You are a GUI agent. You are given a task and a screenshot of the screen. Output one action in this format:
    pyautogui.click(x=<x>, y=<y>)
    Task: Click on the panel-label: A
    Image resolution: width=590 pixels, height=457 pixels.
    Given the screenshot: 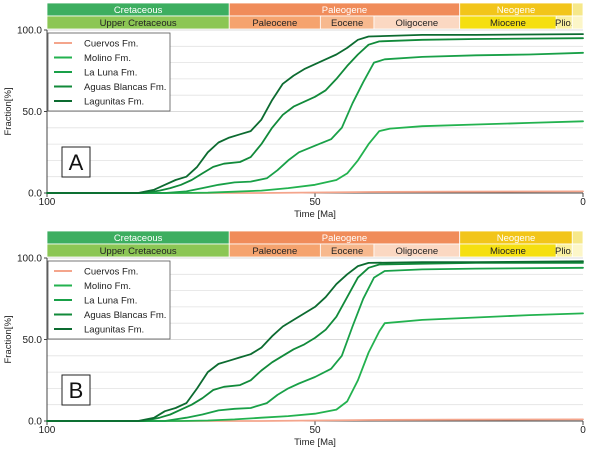 What is the action you would take?
    pyautogui.click(x=76, y=162)
    